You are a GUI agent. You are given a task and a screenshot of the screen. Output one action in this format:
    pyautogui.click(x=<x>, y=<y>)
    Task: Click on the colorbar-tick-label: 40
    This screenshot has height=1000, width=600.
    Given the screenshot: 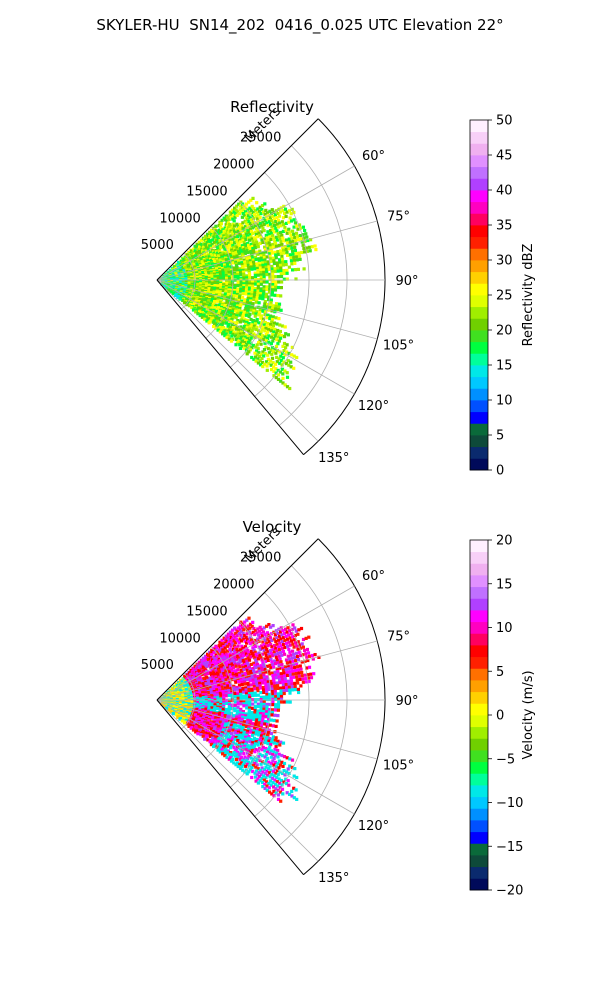 What is the action you would take?
    pyautogui.click(x=504, y=191)
    